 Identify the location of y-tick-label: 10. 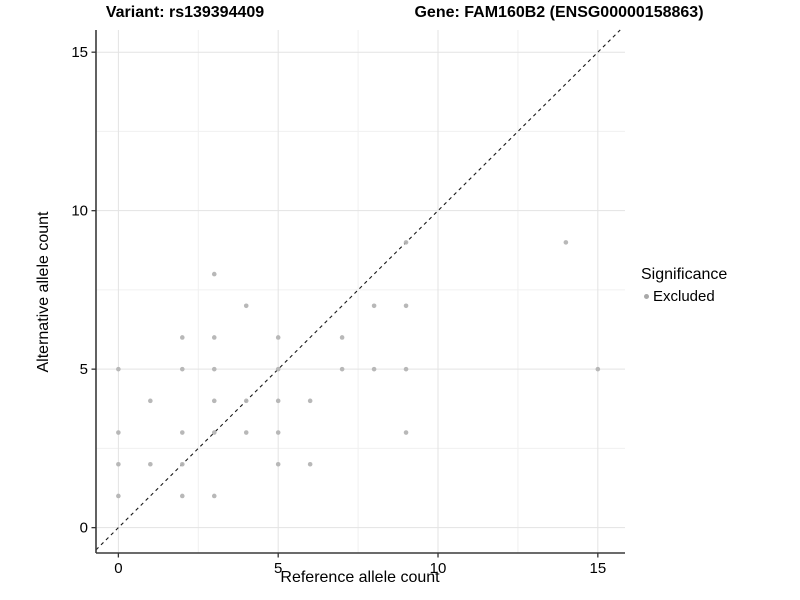
(79, 211).